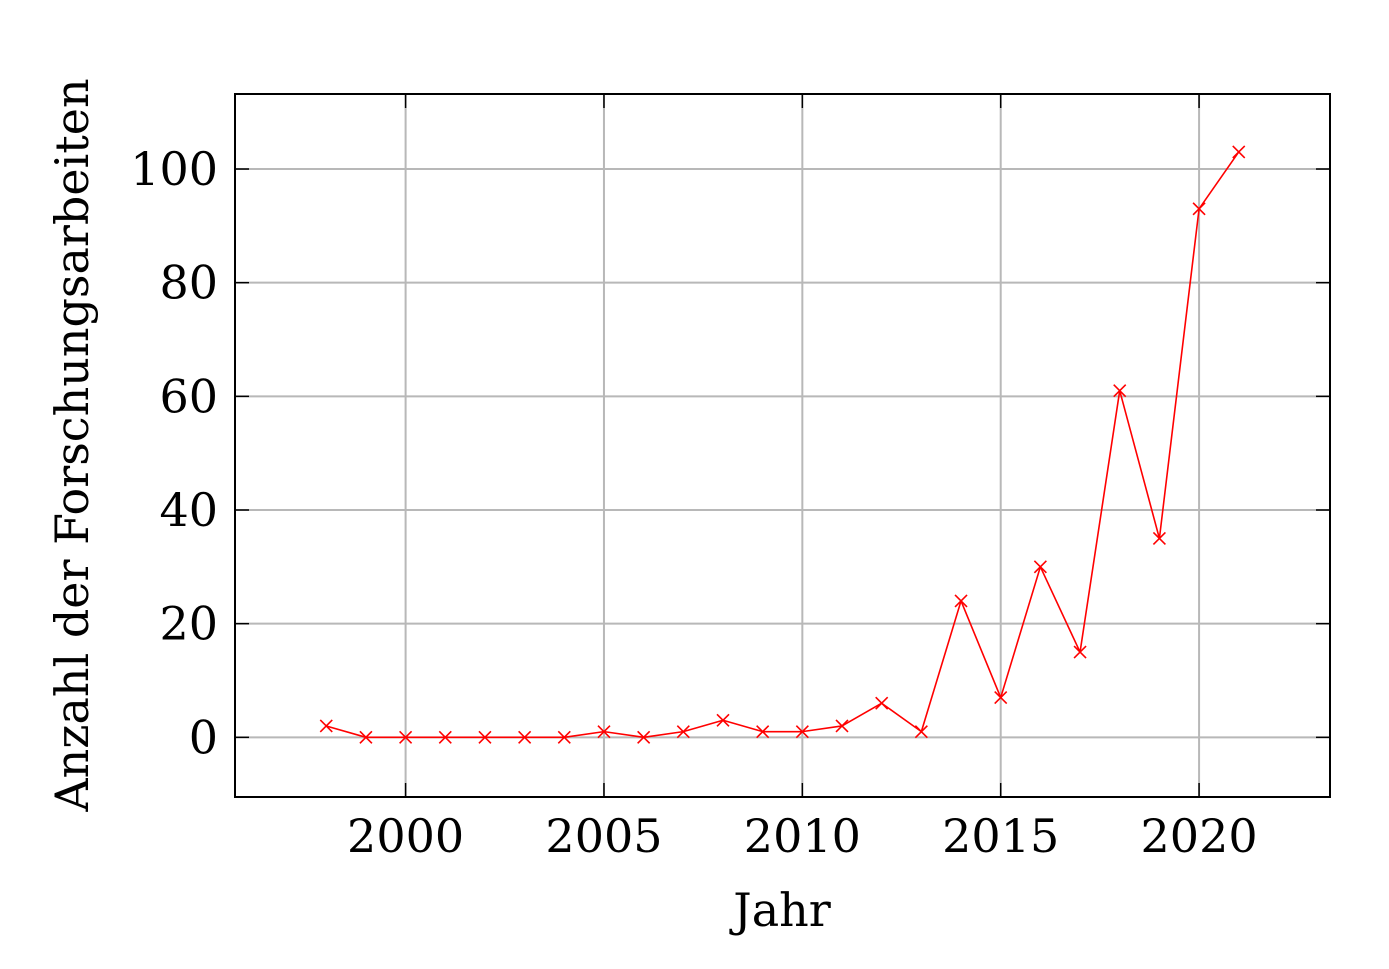  What do you see at coordinates (1000, 836) in the screenshot?
I see `x-tick-label: 2015` at bounding box center [1000, 836].